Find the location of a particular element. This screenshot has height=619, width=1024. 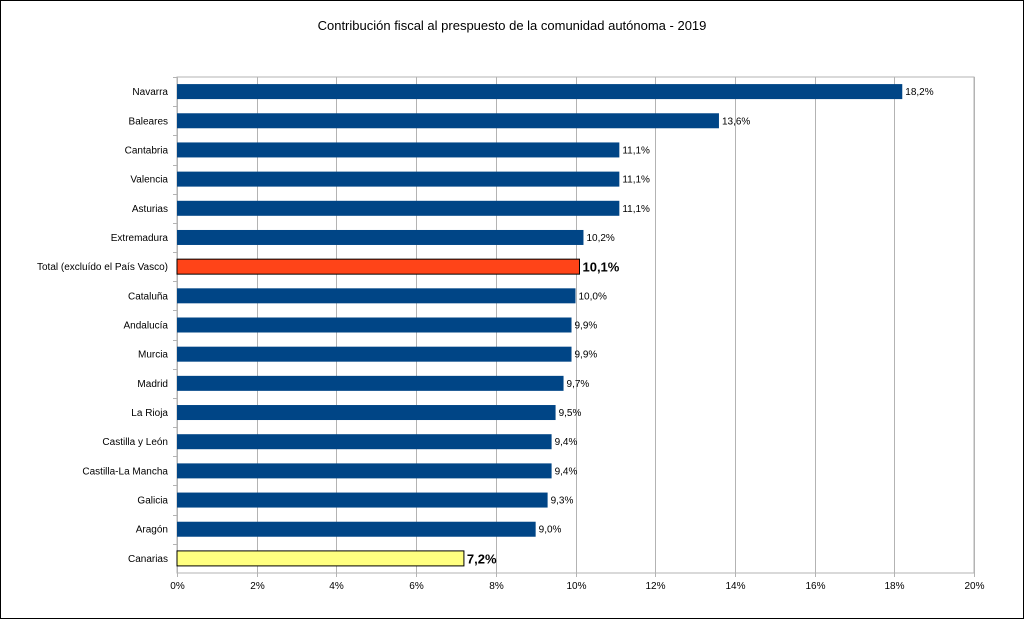

x-tick-label: 10% is located at coordinates (576, 586).